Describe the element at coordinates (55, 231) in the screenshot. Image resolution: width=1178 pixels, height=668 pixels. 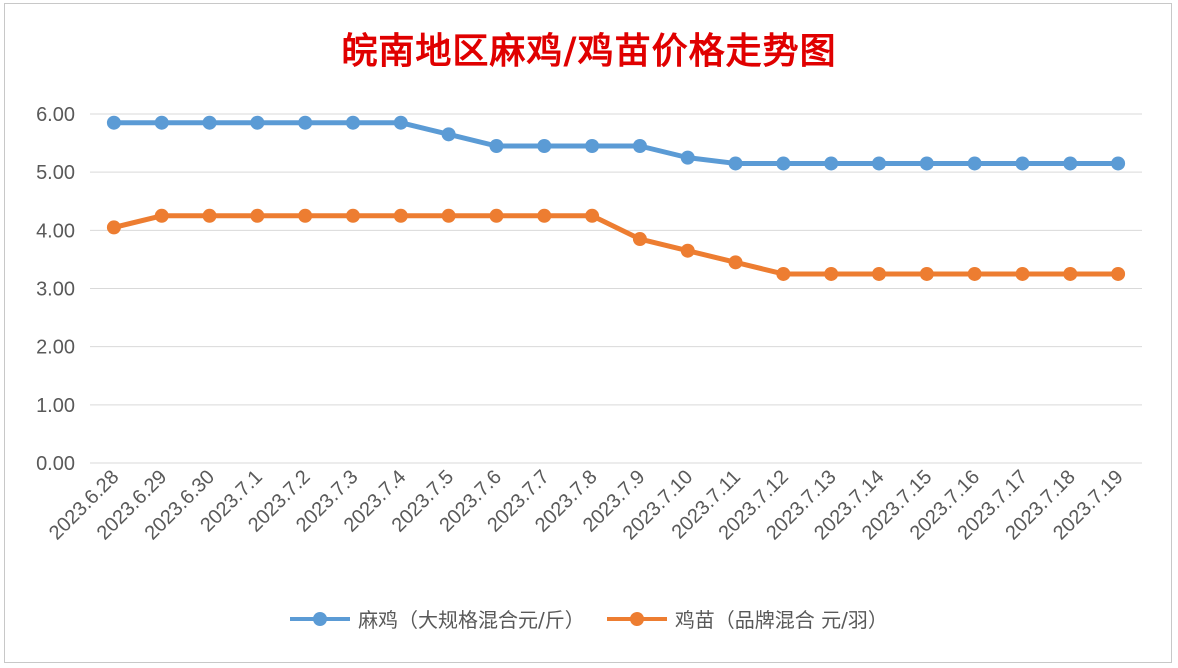
I see `y-tick-label: 4.00` at that location.